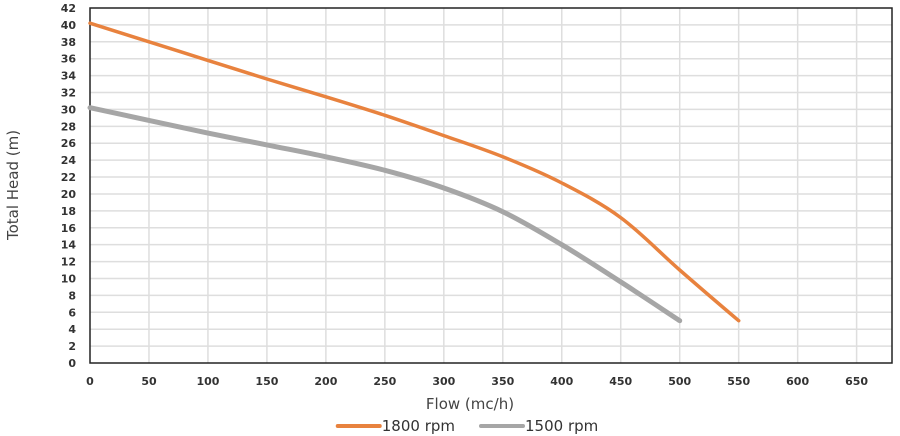 This screenshot has width=900, height=436. Describe the element at coordinates (69, 160) in the screenshot. I see `y-tick-label: 24` at that location.